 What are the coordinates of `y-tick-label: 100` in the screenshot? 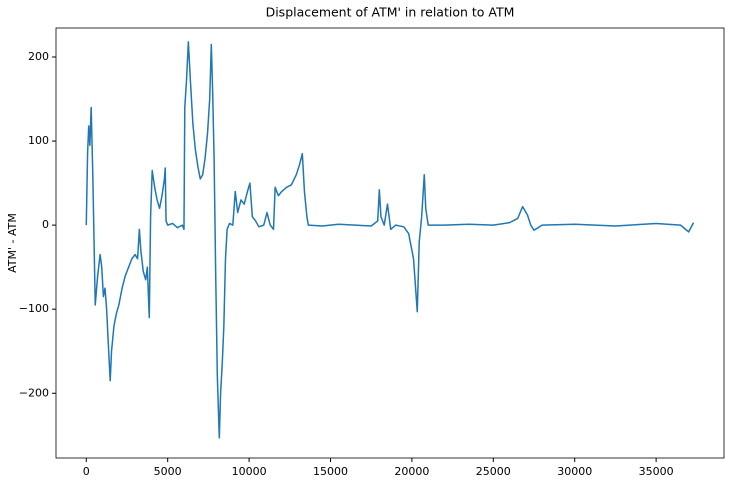 It's located at (38, 140).